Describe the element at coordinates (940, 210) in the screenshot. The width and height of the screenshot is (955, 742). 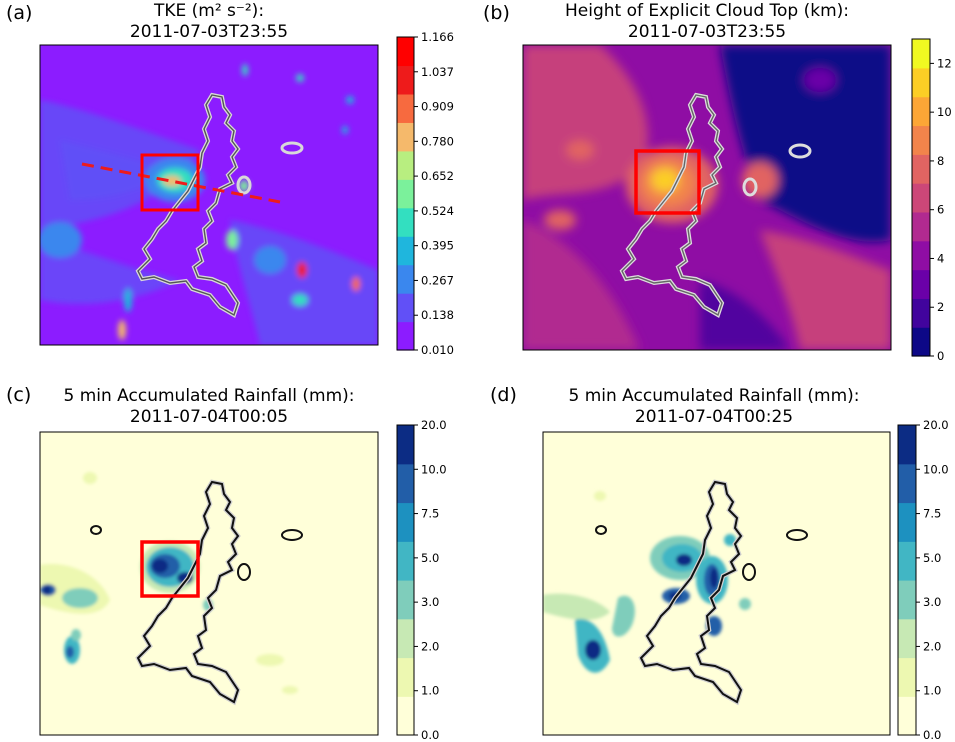
I see `panel-b-colorbar-tick-label: 6` at that location.